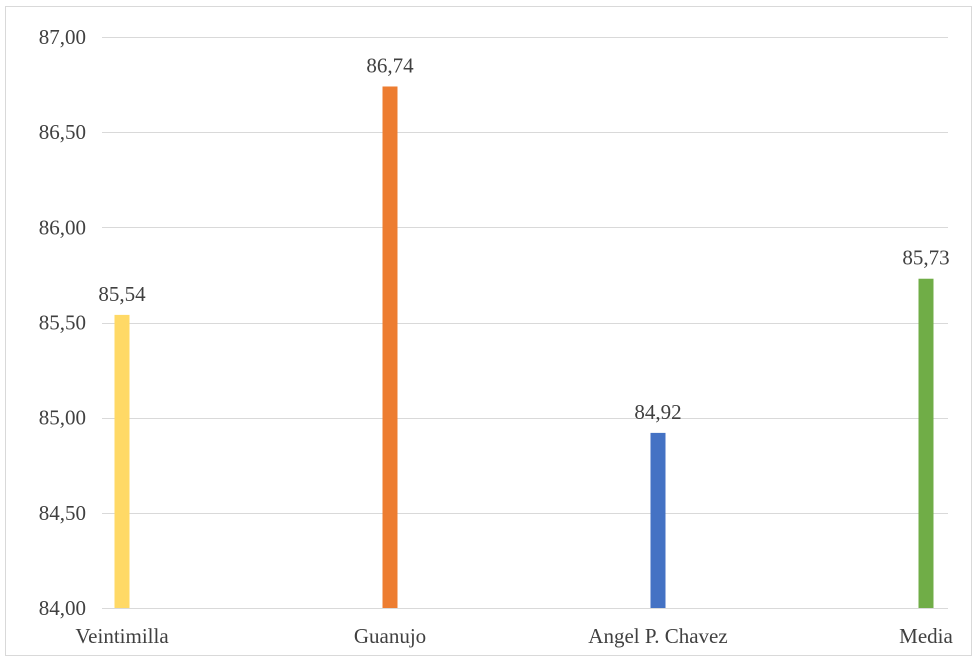 Image resolution: width=977 pixels, height=661 pixels. Describe the element at coordinates (62, 37) in the screenshot. I see `y-tick-label: 87,00` at that location.